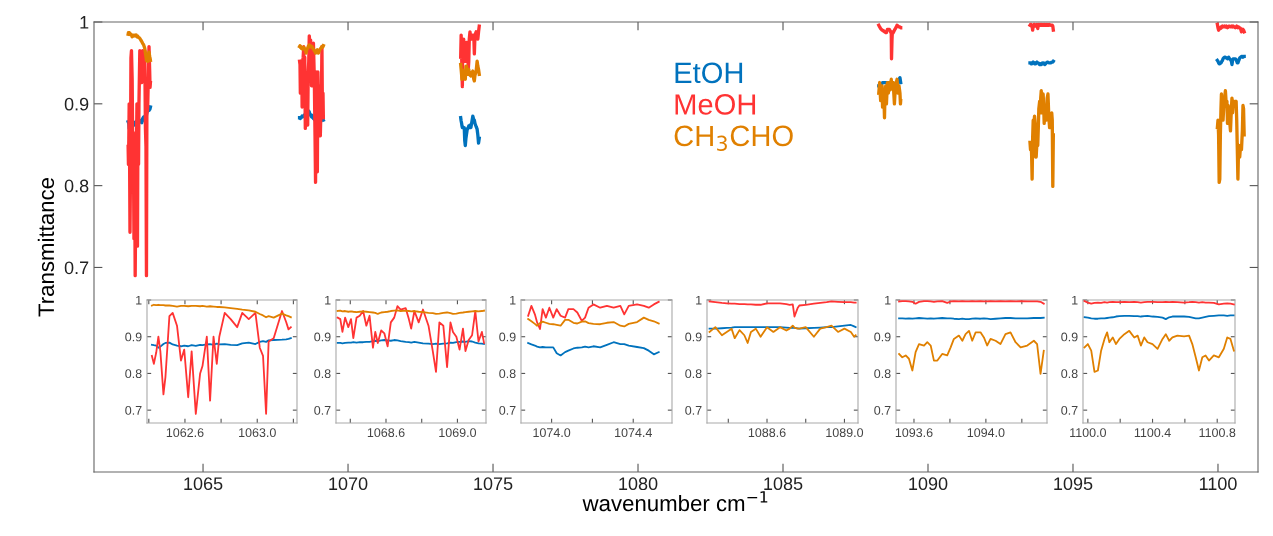 Image resolution: width=1273 pixels, height=536 pixels. What do you see at coordinates (767, 433) in the screenshot?
I see `x-tick-label: 1088.6` at bounding box center [767, 433].